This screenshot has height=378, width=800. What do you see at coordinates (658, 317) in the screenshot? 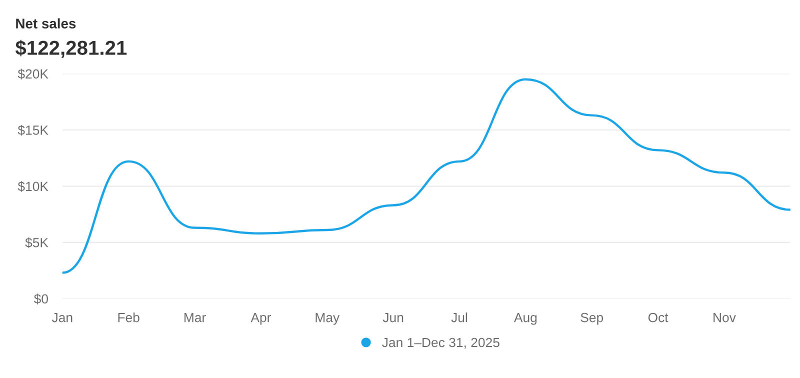
I see `x-tick-label: Oct` at bounding box center [658, 317].